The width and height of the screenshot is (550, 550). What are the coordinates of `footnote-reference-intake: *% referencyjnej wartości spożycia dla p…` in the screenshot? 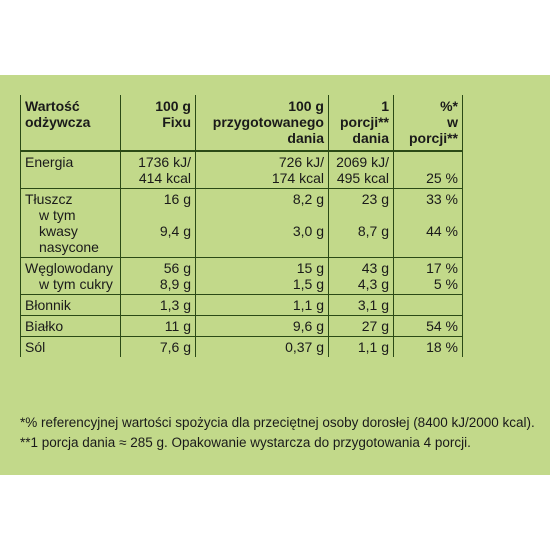 It's located at (277, 422).